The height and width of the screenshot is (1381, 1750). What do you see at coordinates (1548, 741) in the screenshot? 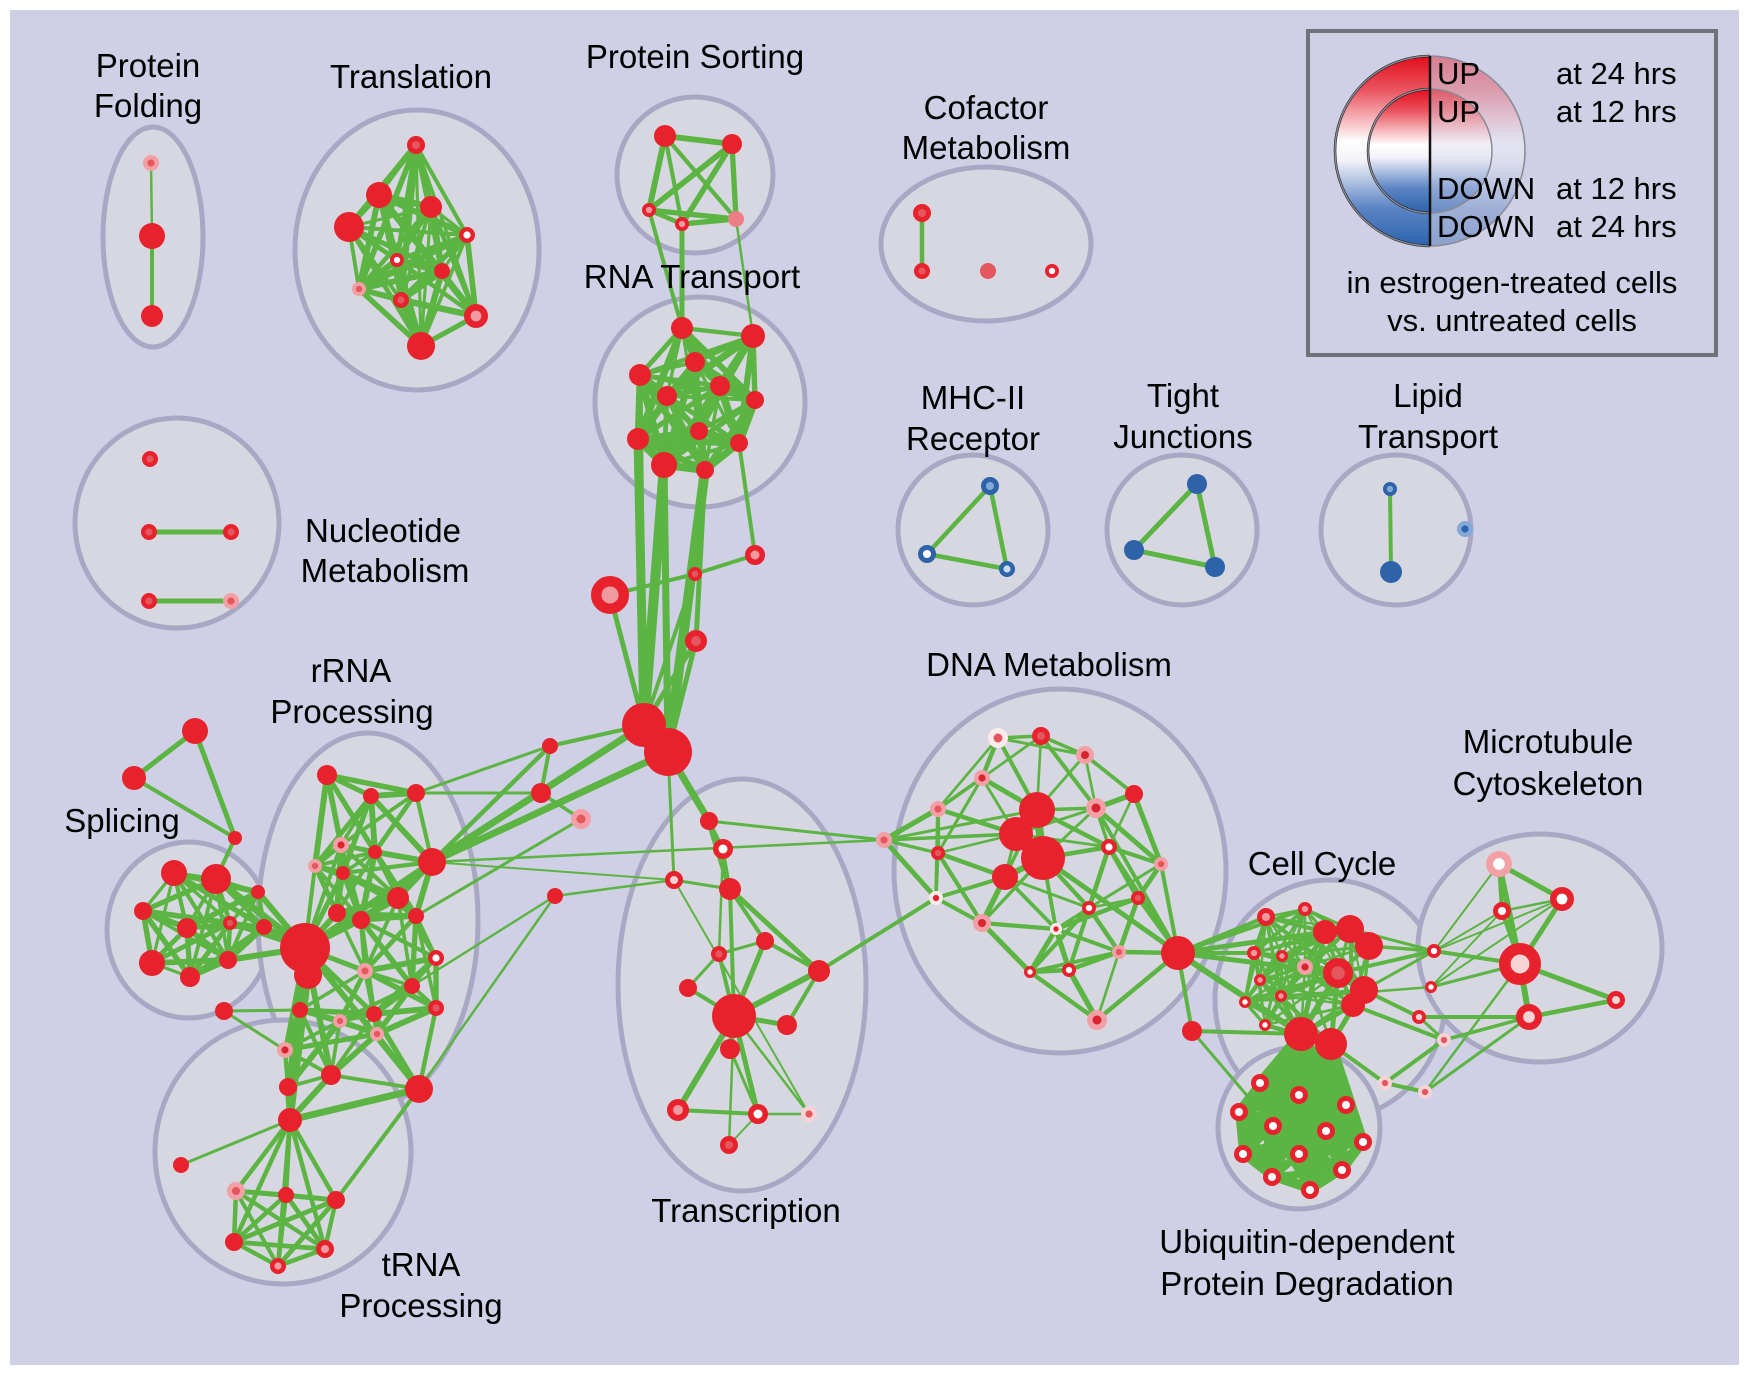
I see `svg-text: Microtubule` at bounding box center [1548, 741].